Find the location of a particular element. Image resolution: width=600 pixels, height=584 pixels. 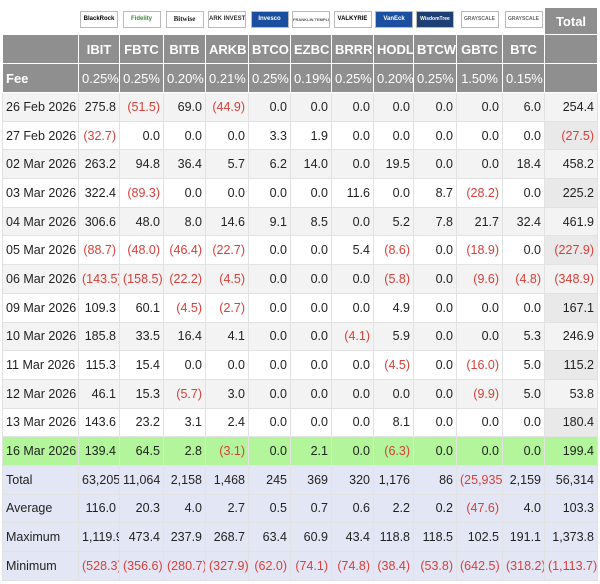

summary-value: 2,159 is located at coordinates (523, 479).